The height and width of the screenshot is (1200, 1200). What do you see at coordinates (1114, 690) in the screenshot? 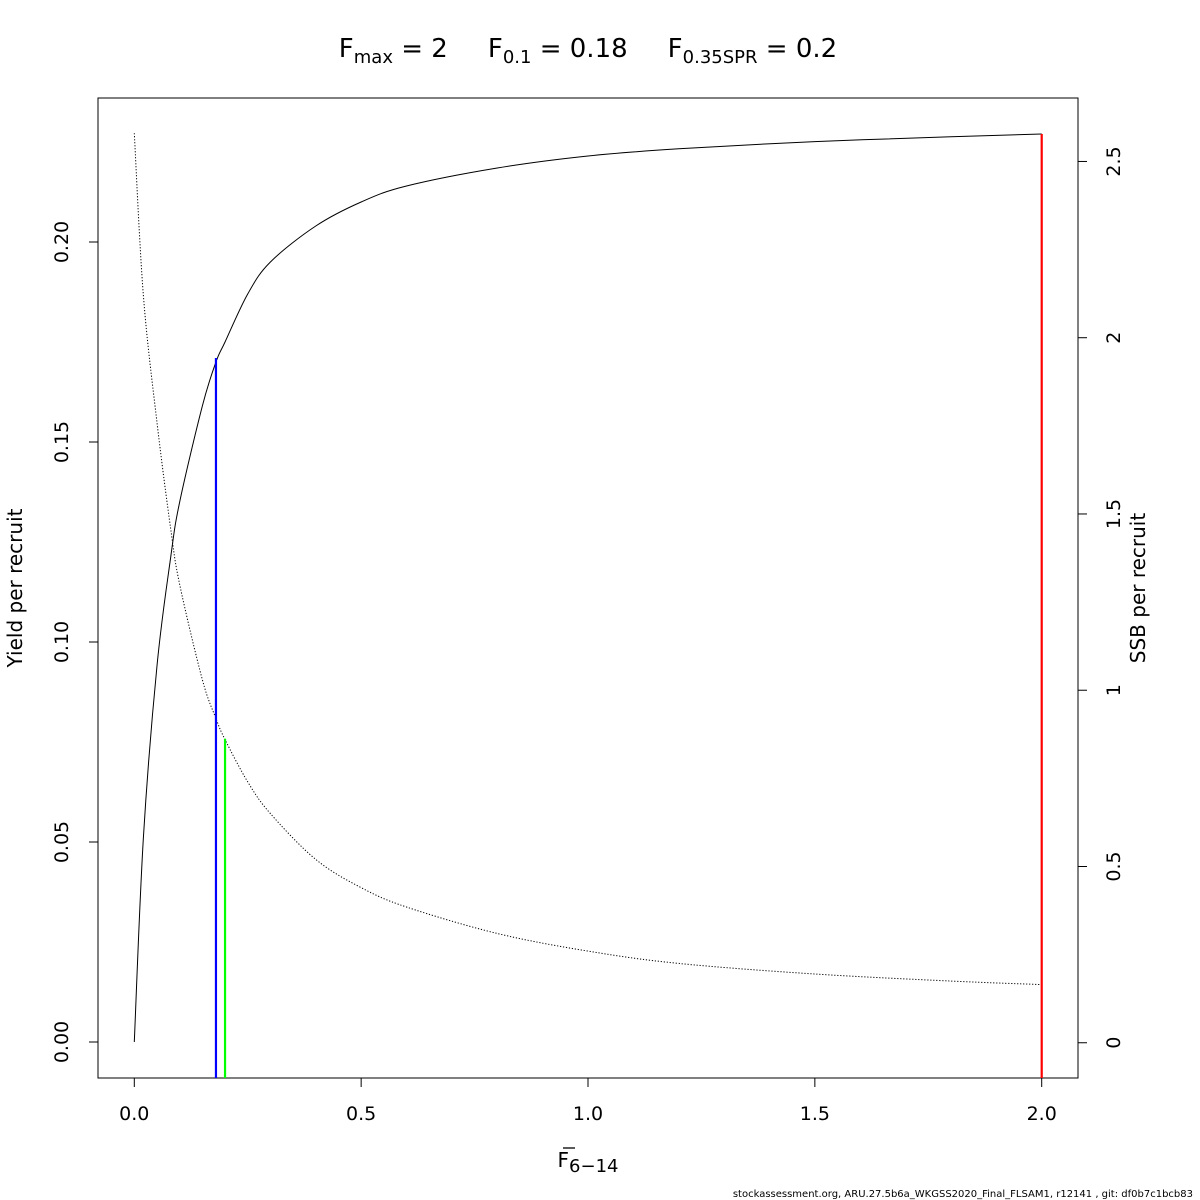
I see `y-right-tick-label: 1` at bounding box center [1114, 690].